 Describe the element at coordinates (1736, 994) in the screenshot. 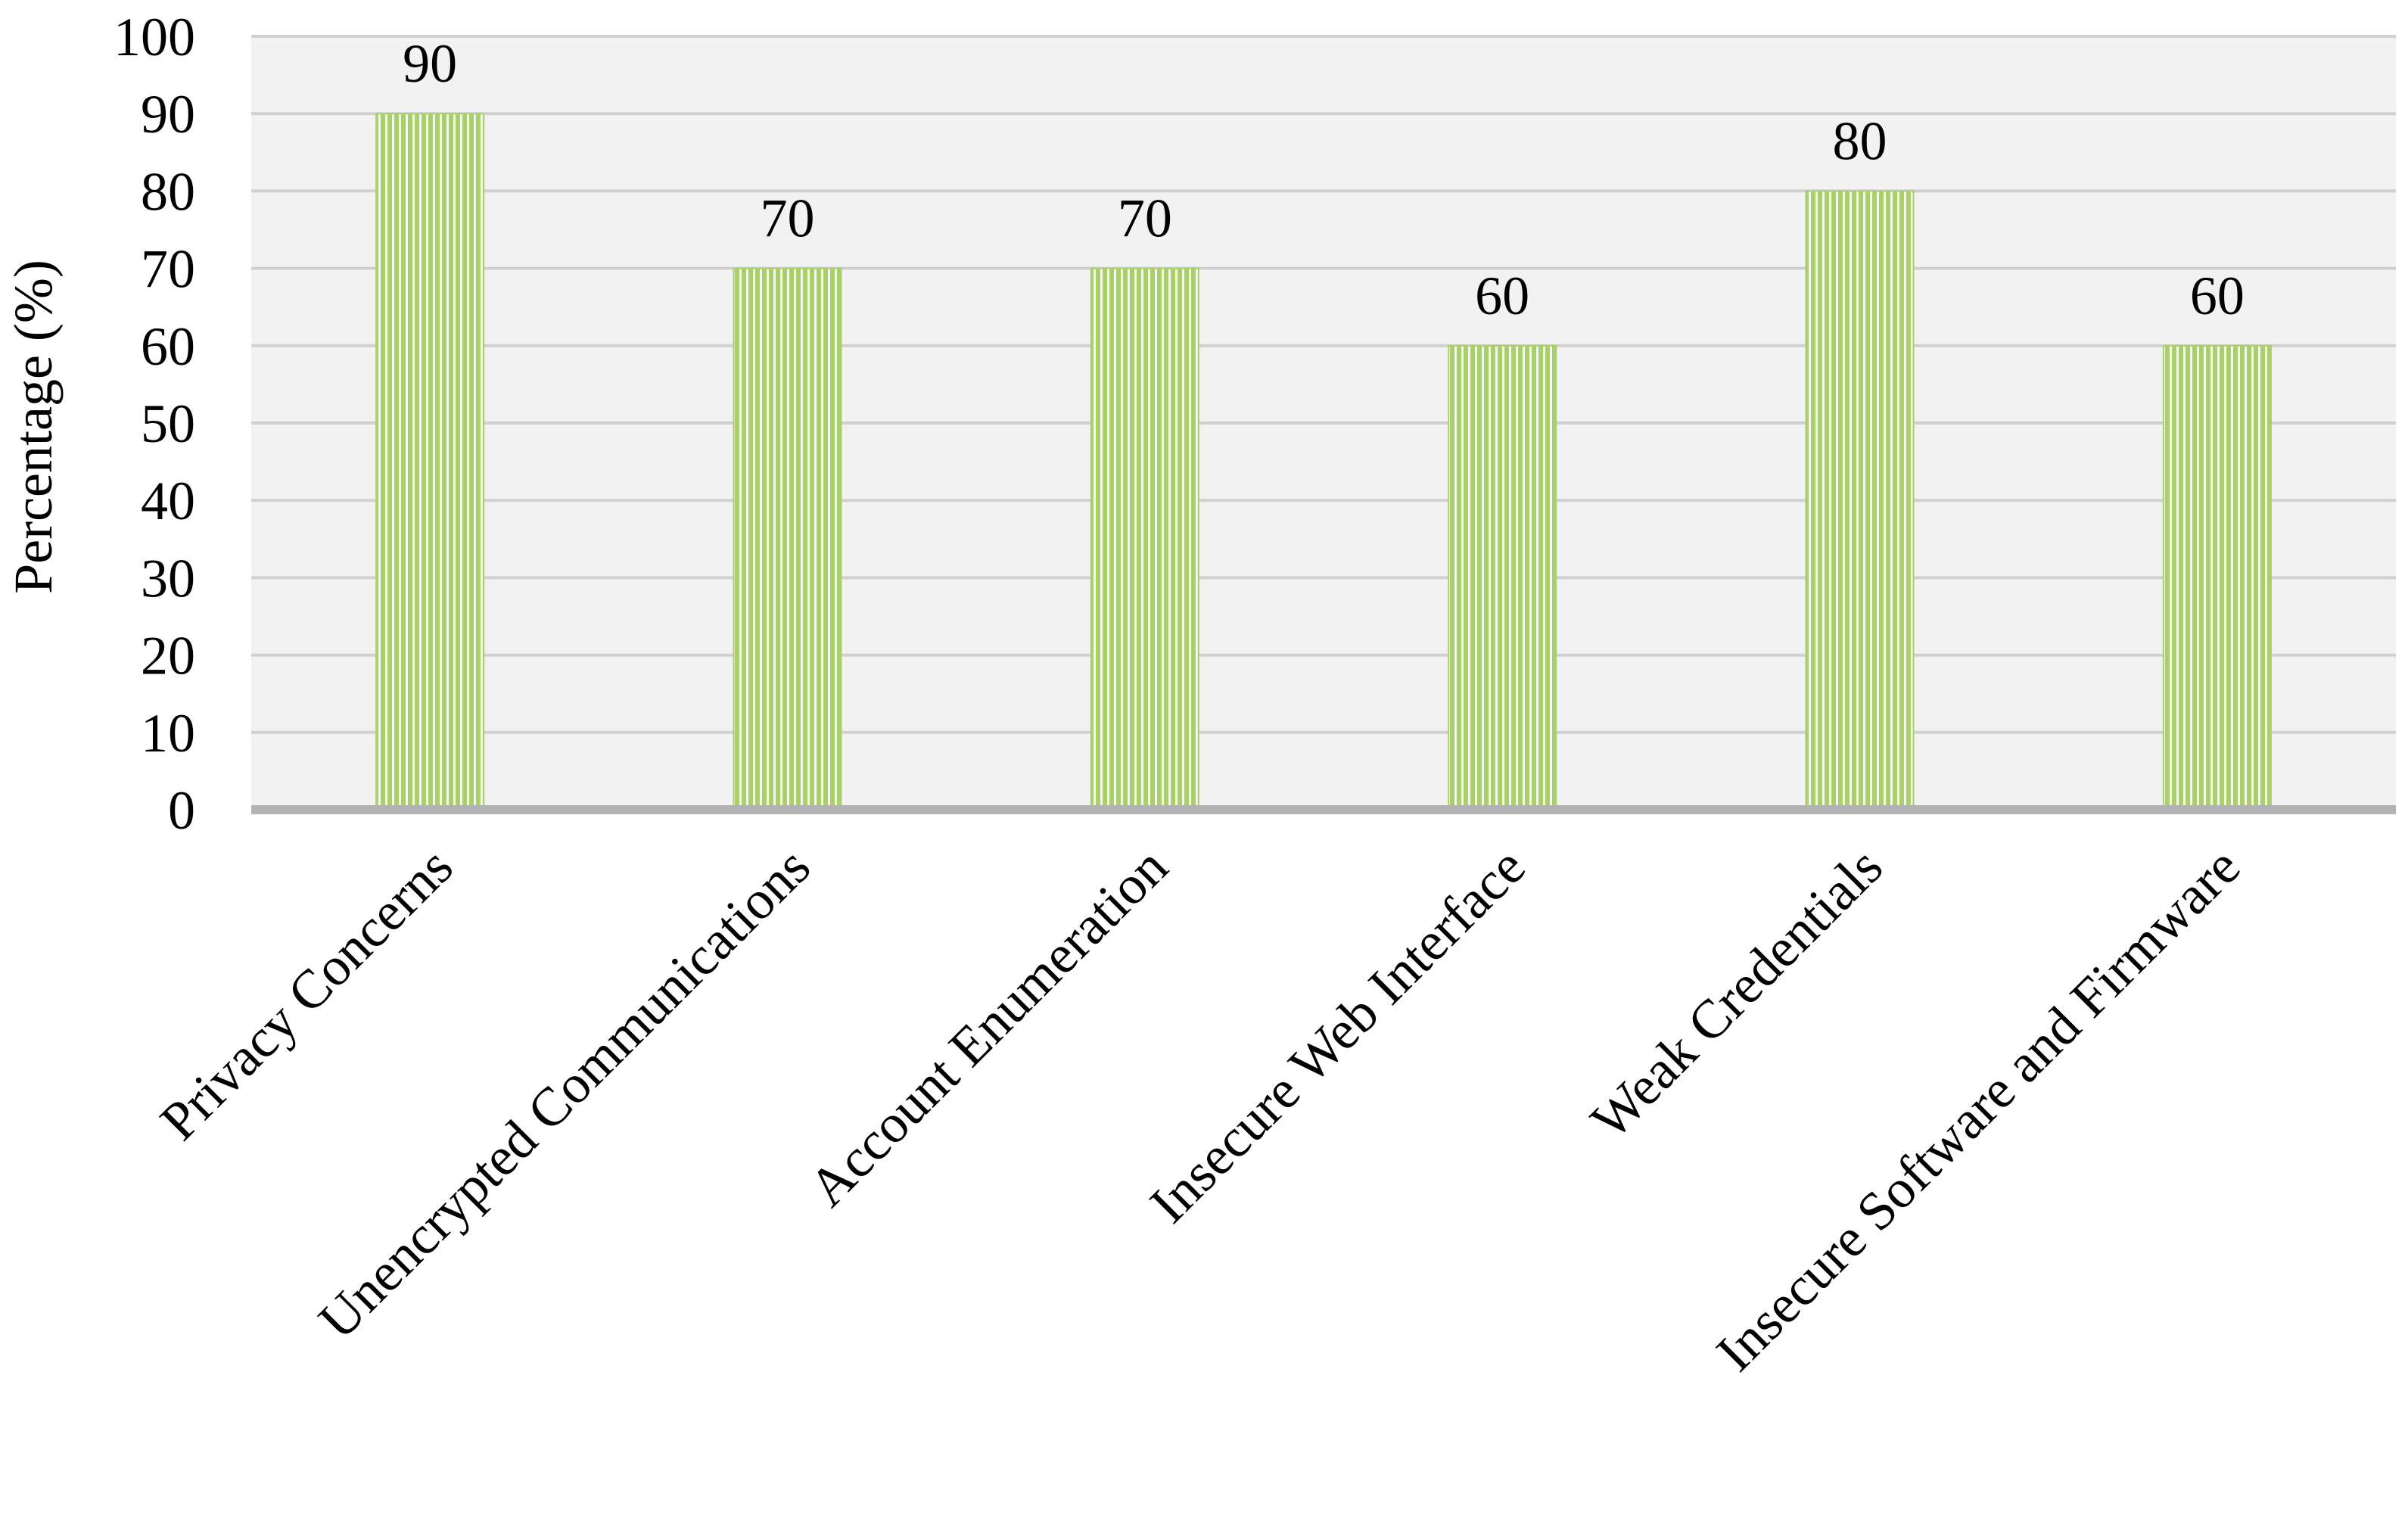

I see `category-label: Weak Credentials` at that location.